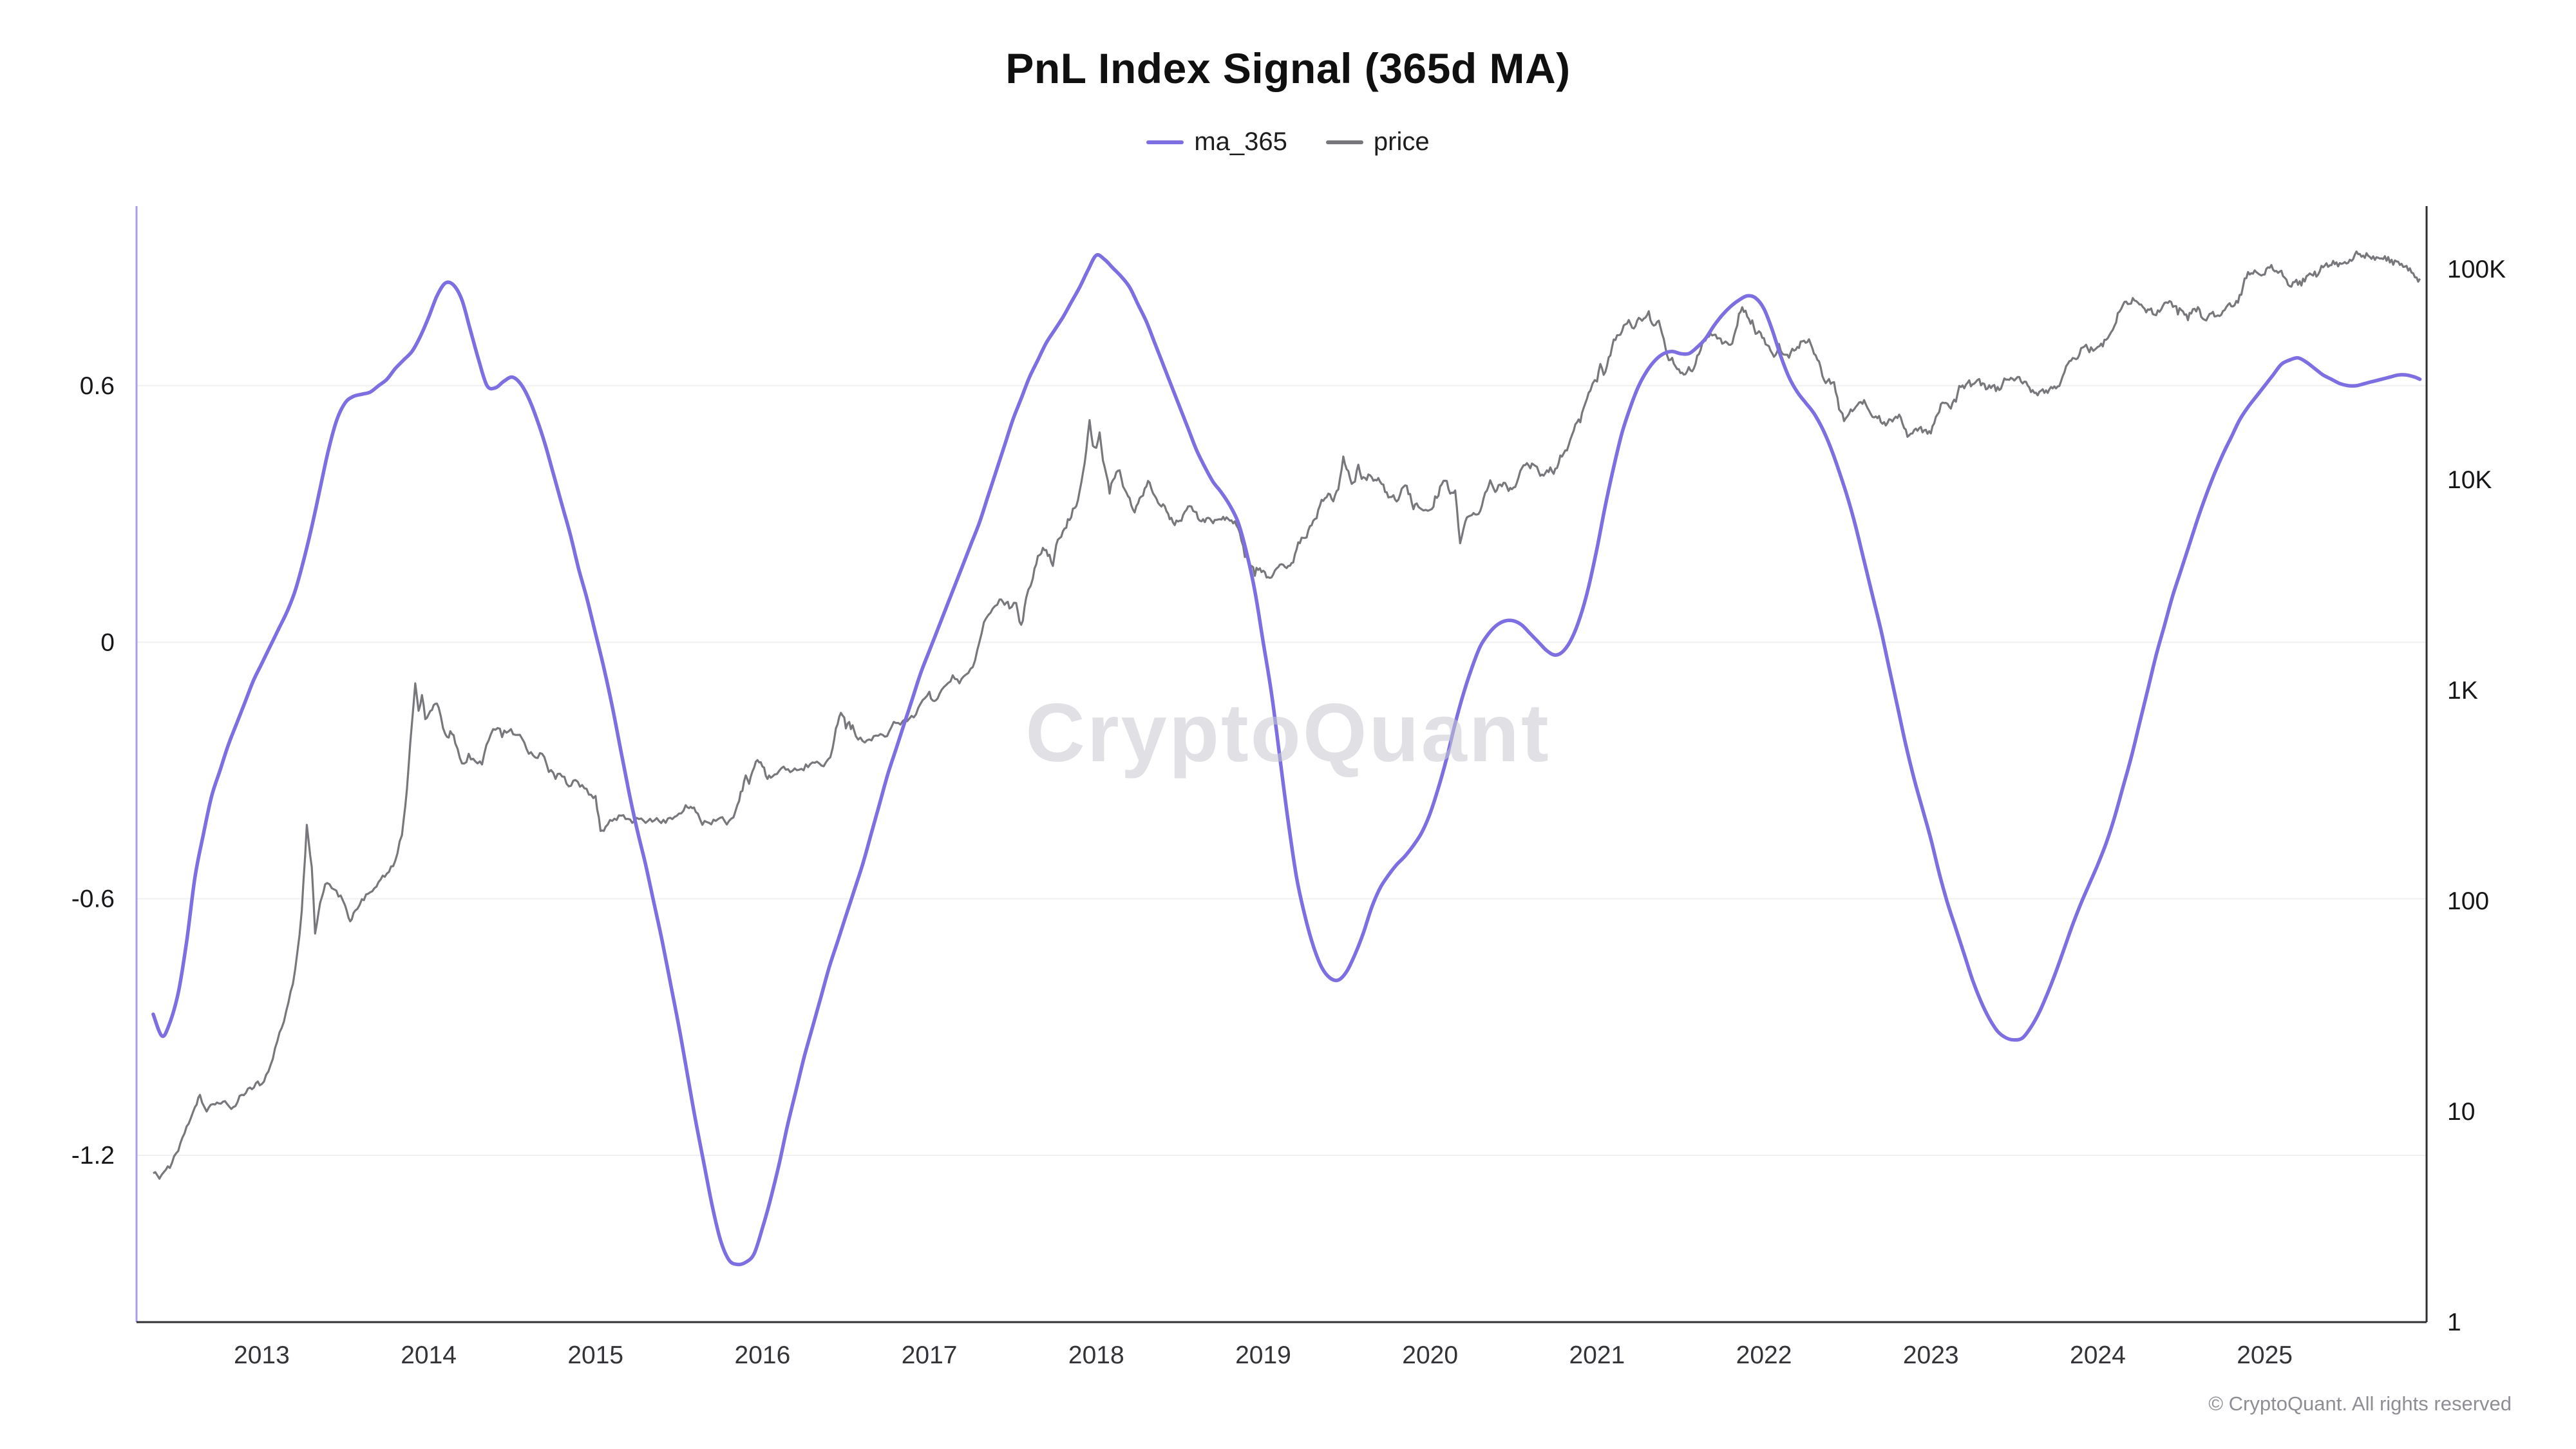  I want to click on right-axis-tick-label: 100, so click(2468, 901).